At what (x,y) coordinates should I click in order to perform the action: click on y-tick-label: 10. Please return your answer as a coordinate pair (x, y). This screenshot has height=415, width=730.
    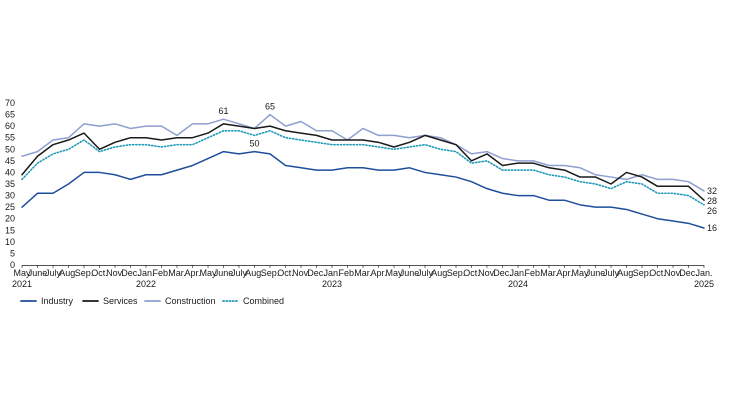
    Looking at the image, I should click on (10, 242).